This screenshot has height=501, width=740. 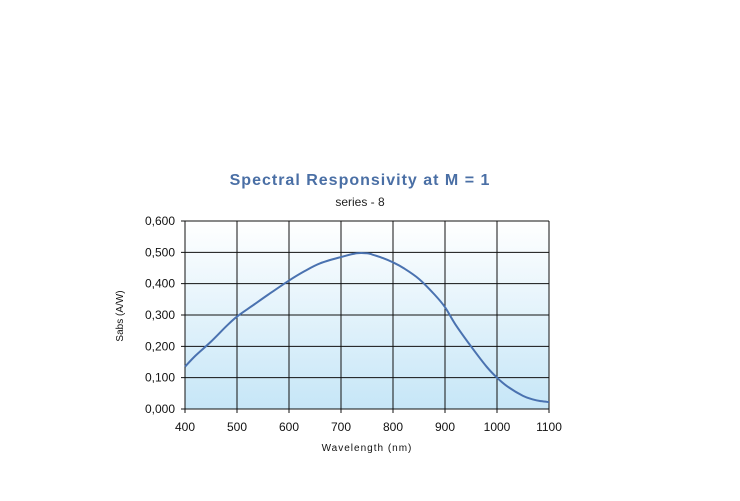 What do you see at coordinates (160, 378) in the screenshot?
I see `y-tick-label: 0,100` at bounding box center [160, 378].